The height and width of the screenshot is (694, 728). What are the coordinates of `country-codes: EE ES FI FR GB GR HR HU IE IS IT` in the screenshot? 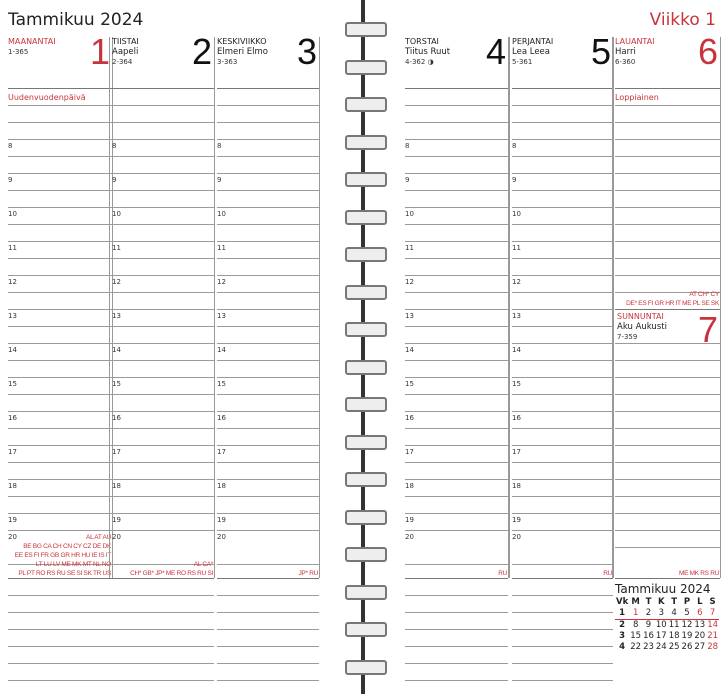 It's located at (63, 555).